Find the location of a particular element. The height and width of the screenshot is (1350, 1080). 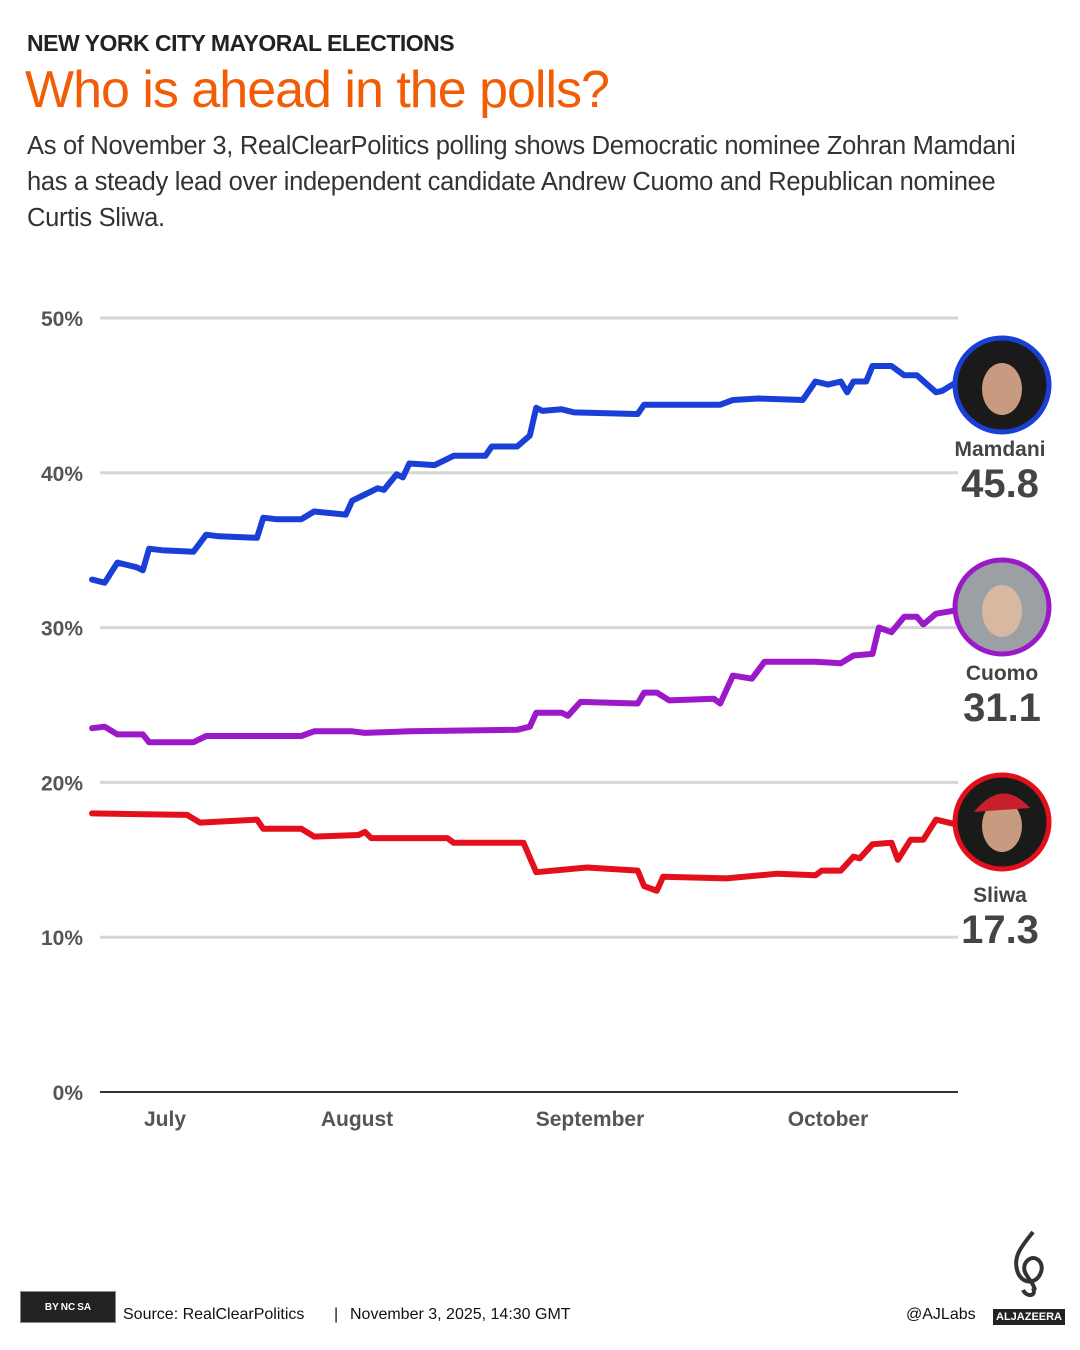

handle: @AJLabs is located at coordinates (941, 1314).